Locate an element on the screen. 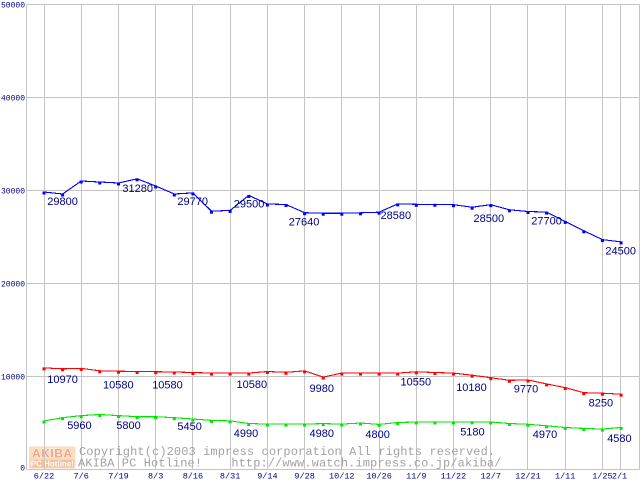 This screenshot has width=640, height=480. svg-text: 9/28 is located at coordinates (304, 476).